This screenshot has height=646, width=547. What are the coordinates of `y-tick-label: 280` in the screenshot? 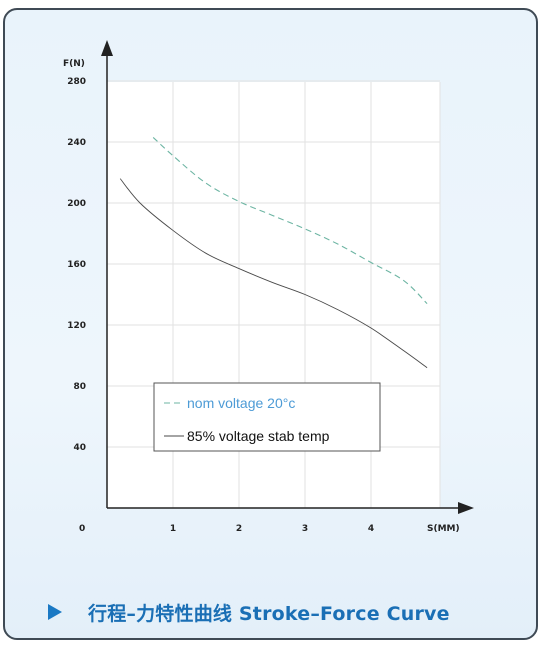 It's located at (76, 82).